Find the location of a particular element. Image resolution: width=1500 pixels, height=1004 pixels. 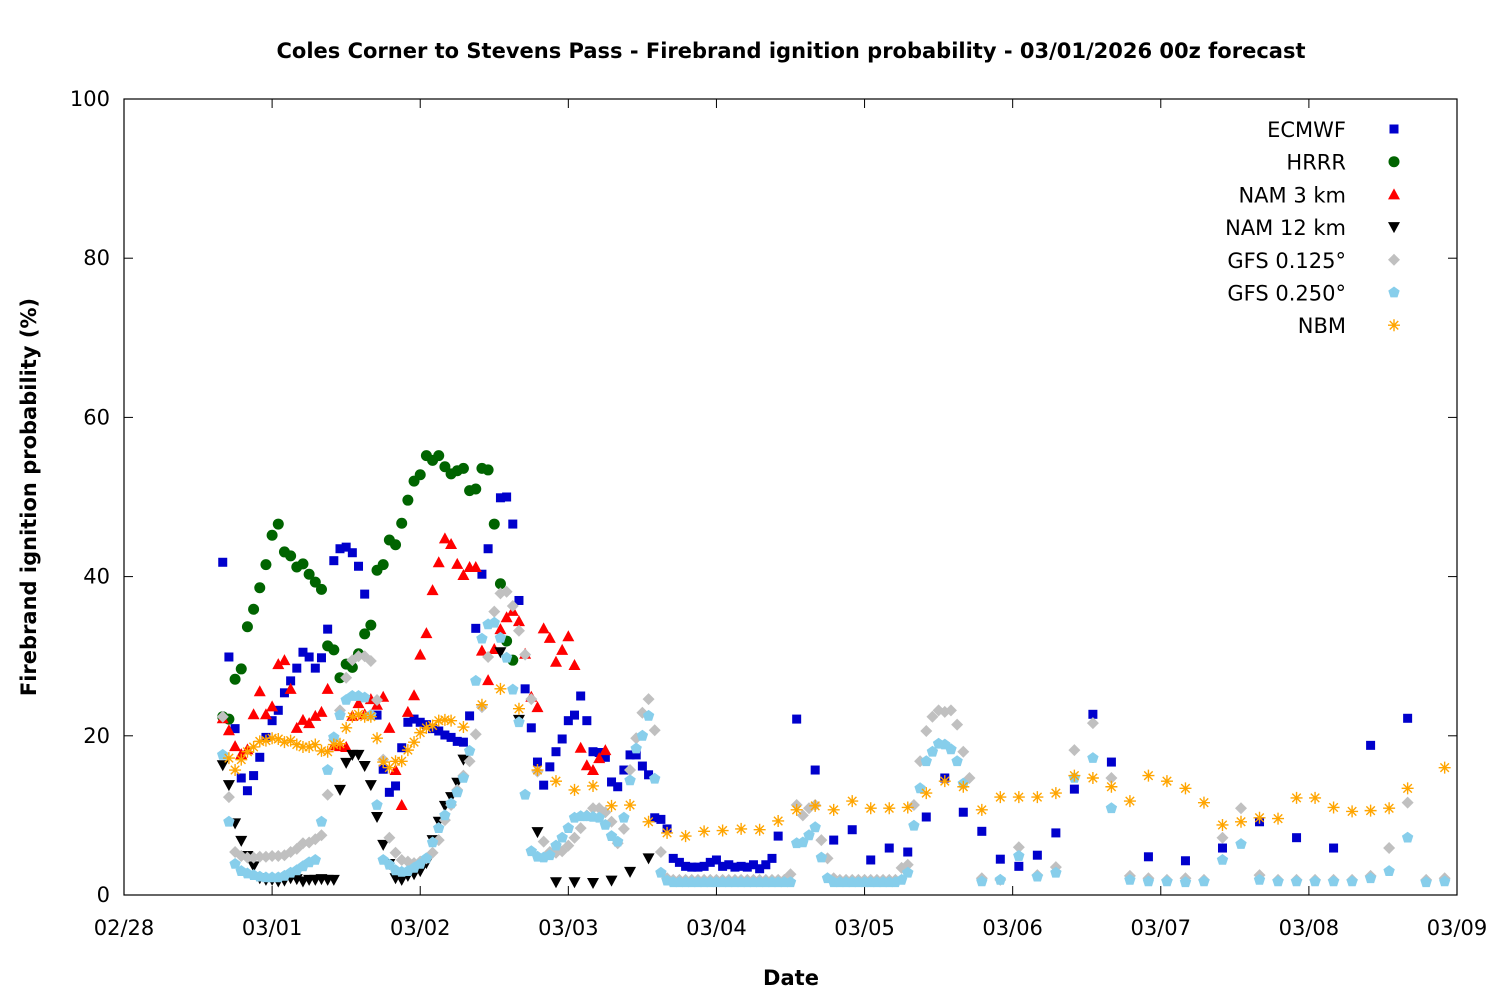

series-nbm is located at coordinates (836, 762).